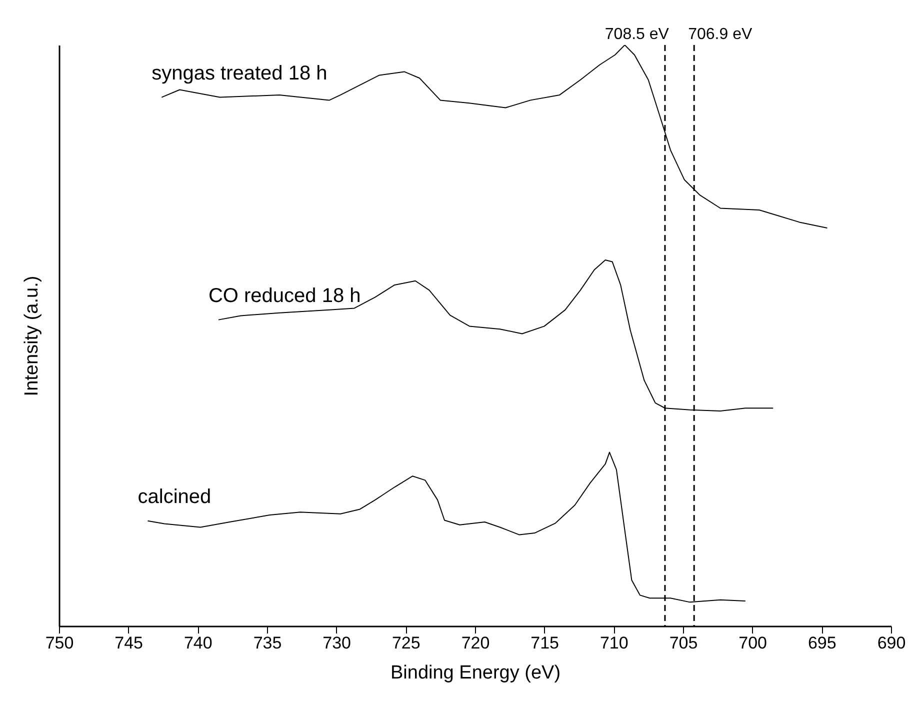  Describe the element at coordinates (240, 73) in the screenshot. I see `series-label: syngas treated 18 h` at that location.